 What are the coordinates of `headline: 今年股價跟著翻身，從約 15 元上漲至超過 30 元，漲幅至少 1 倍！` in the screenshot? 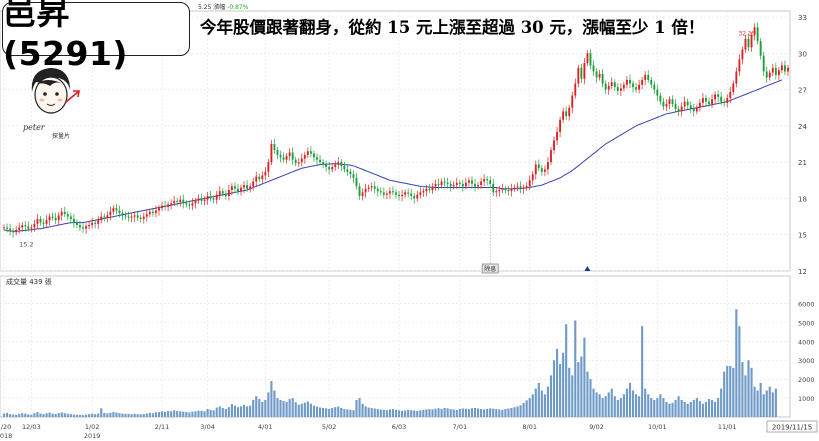 It's located at (452, 27).